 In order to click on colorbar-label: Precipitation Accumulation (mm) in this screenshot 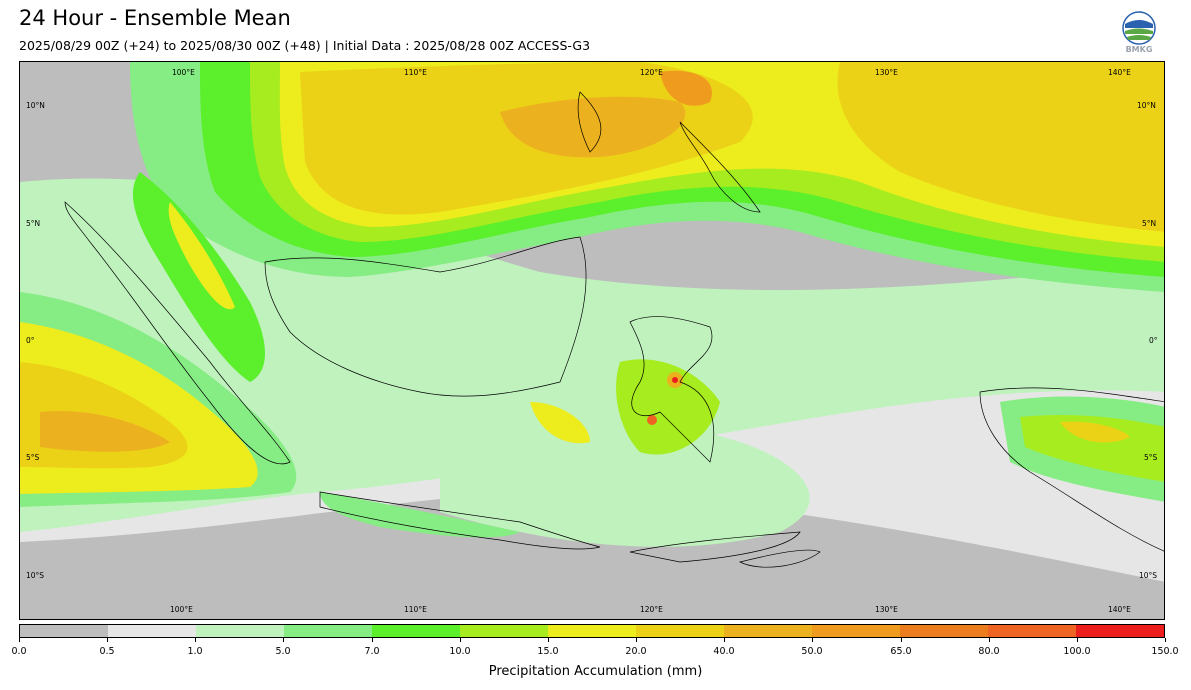, I will do `click(595, 671)`.